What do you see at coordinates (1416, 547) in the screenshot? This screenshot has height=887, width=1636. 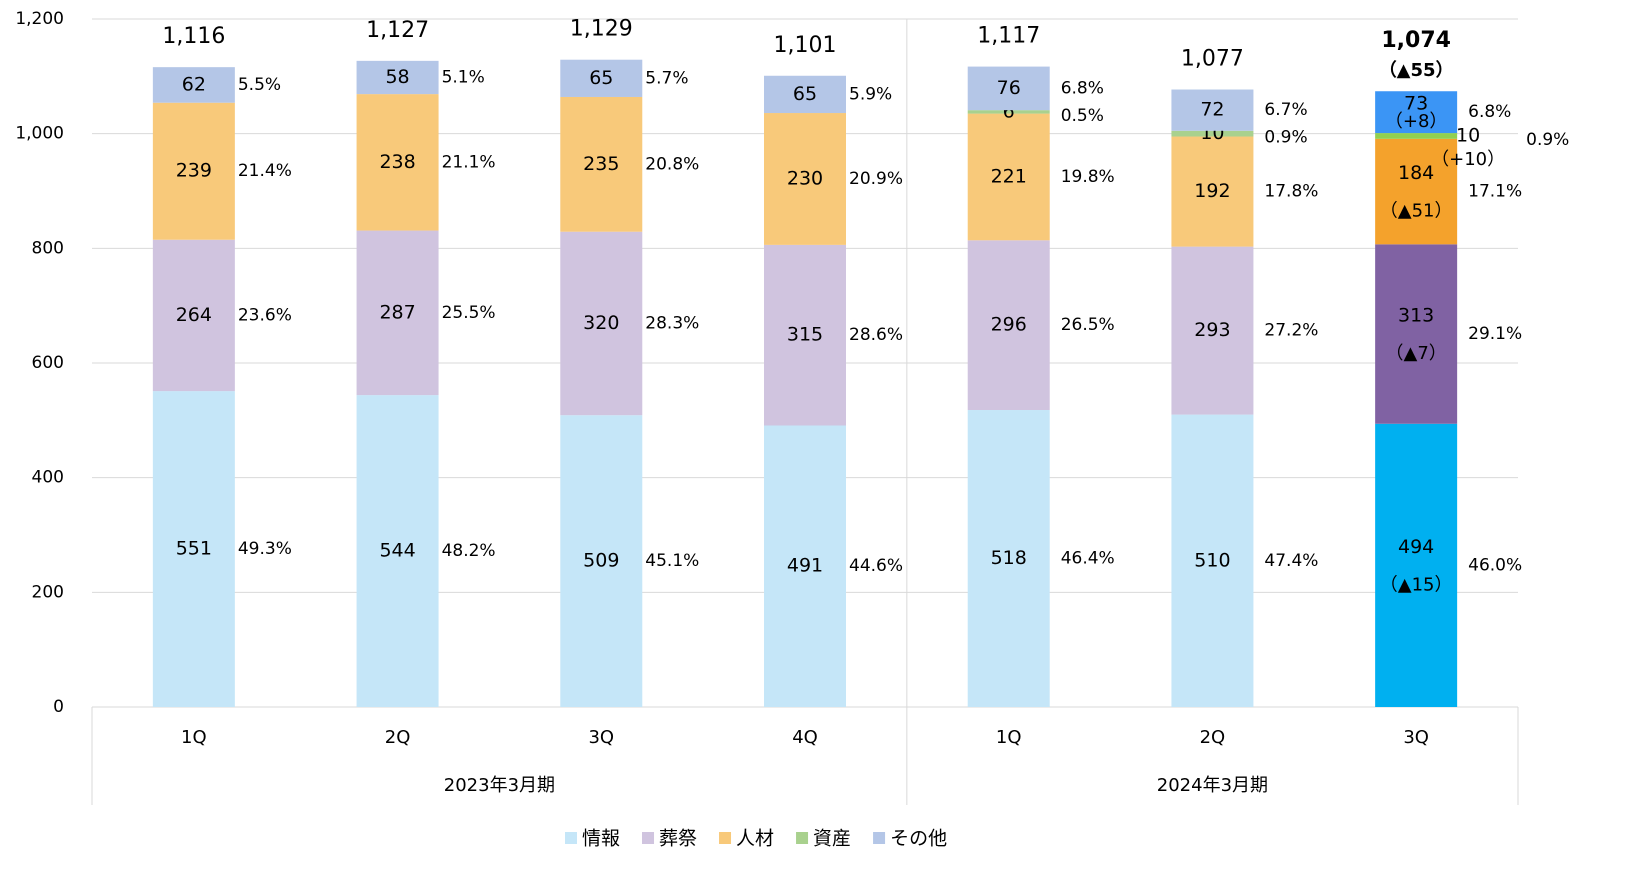 I see `segment-label: 494` at bounding box center [1416, 547].